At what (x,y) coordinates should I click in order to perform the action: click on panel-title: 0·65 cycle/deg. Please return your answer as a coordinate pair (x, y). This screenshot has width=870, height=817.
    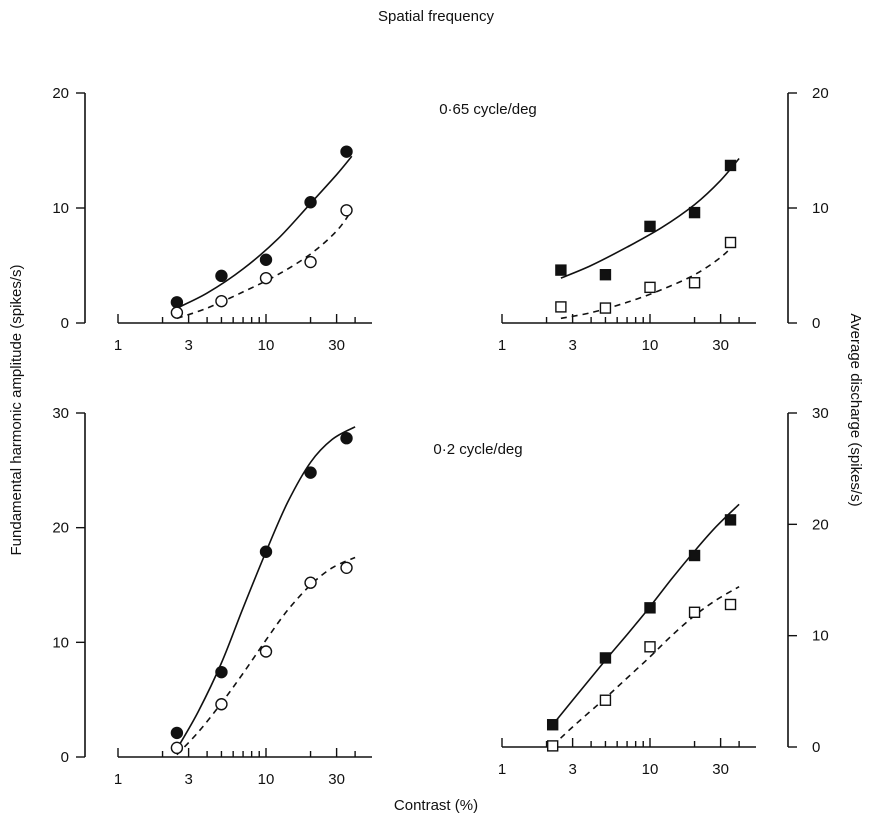
    Looking at the image, I should click on (488, 109).